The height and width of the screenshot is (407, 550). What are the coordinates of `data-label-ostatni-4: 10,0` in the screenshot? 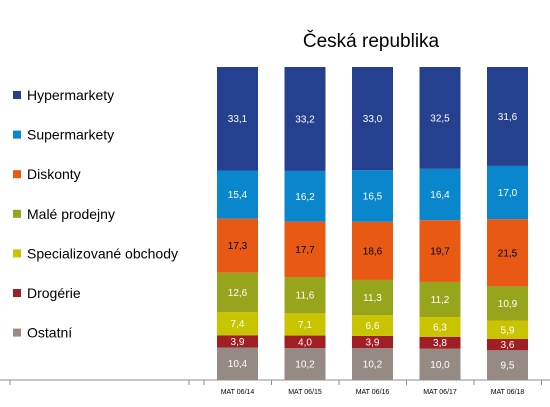 It's located at (440, 365).